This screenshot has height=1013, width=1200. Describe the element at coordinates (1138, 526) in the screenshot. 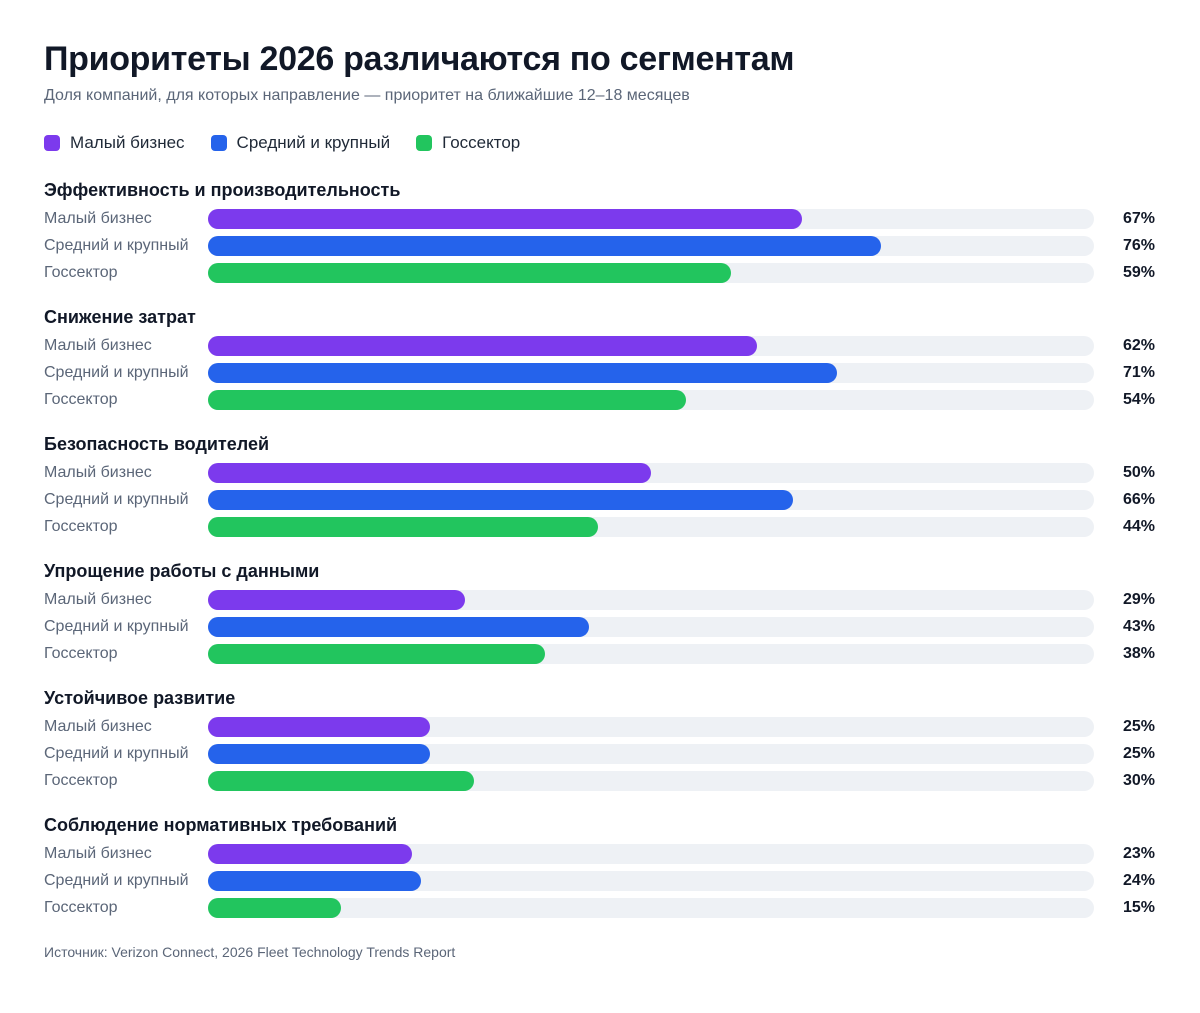

I see `value-label: 44%` at that location.